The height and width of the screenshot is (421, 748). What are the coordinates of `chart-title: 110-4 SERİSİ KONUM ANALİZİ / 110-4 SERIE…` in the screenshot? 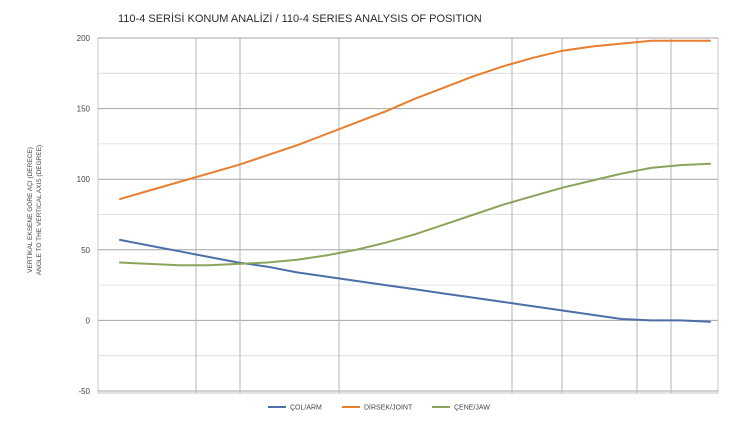 It's located at (300, 18).